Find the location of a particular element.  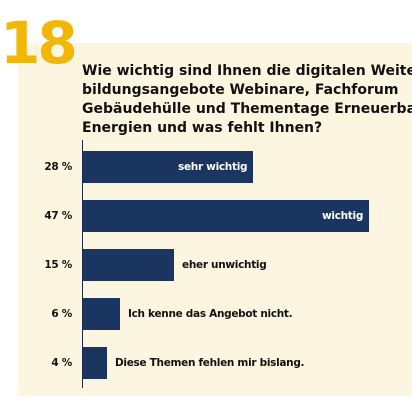

question-line: bildungsangebote Webinare, Fachforum is located at coordinates (240, 90).